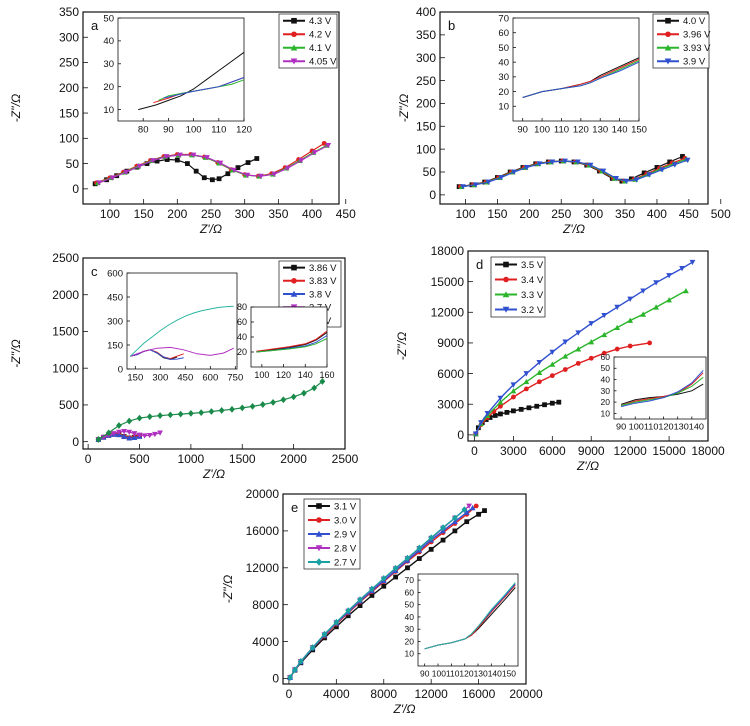 The height and width of the screenshot is (726, 750). Describe the element at coordinates (466, 214) in the screenshot. I see `main-xtick-label: 100` at that location.